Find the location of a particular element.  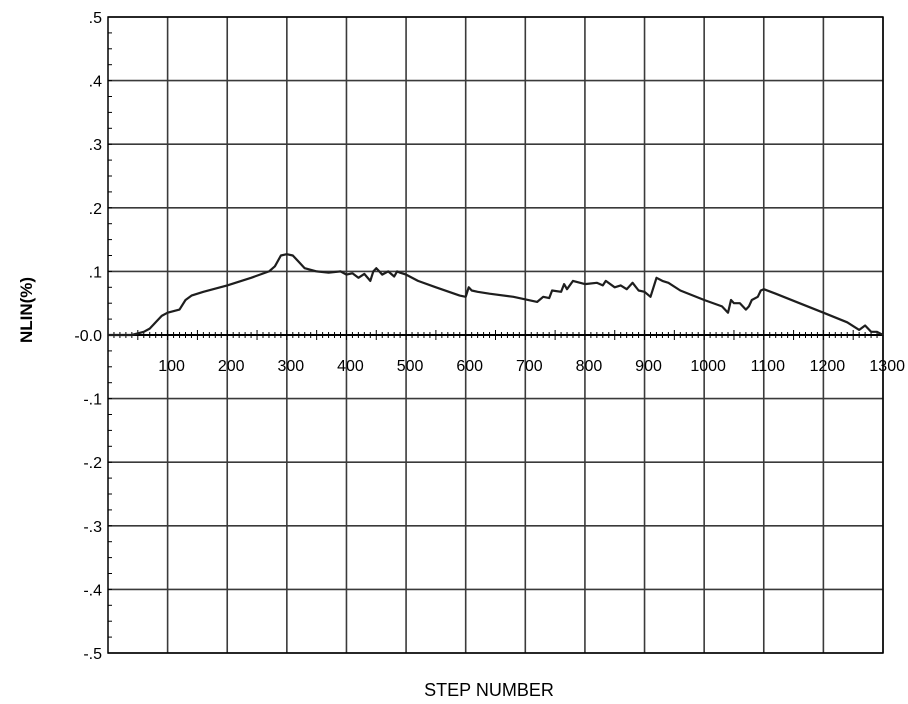

y-tick-label: .4 is located at coordinates (95, 82).